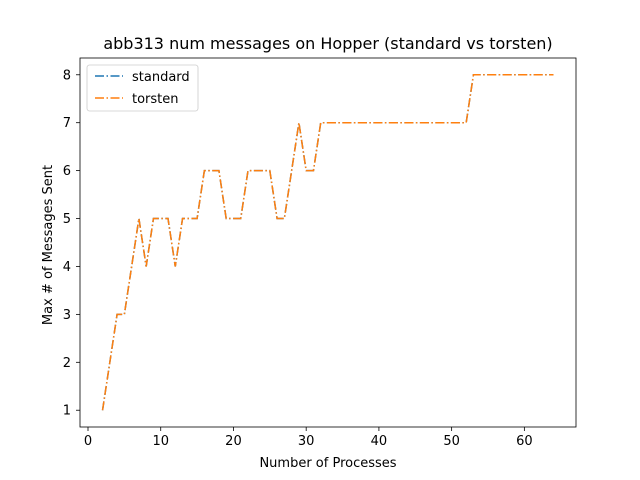 This screenshot has width=640, height=480. Describe the element at coordinates (88, 441) in the screenshot. I see `x-tick-label: 0` at that location.